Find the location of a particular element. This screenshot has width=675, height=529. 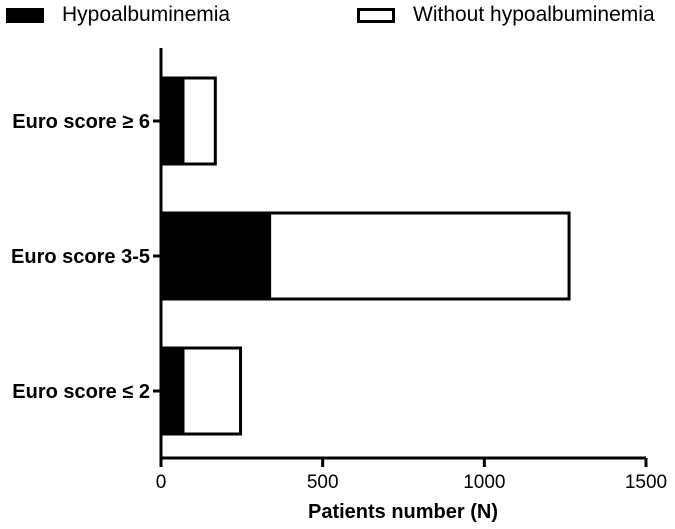

y-tick-label-1: Euro score 3-5 is located at coordinates (80, 257).